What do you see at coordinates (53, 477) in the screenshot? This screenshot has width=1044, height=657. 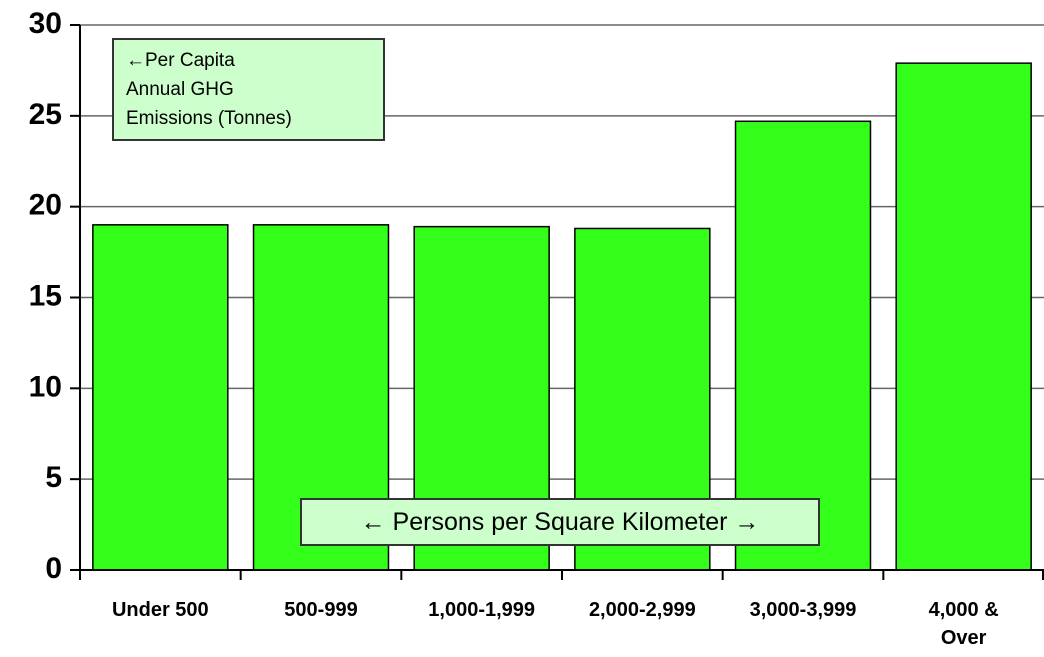 I see `y-tick-label: 5` at bounding box center [53, 477].